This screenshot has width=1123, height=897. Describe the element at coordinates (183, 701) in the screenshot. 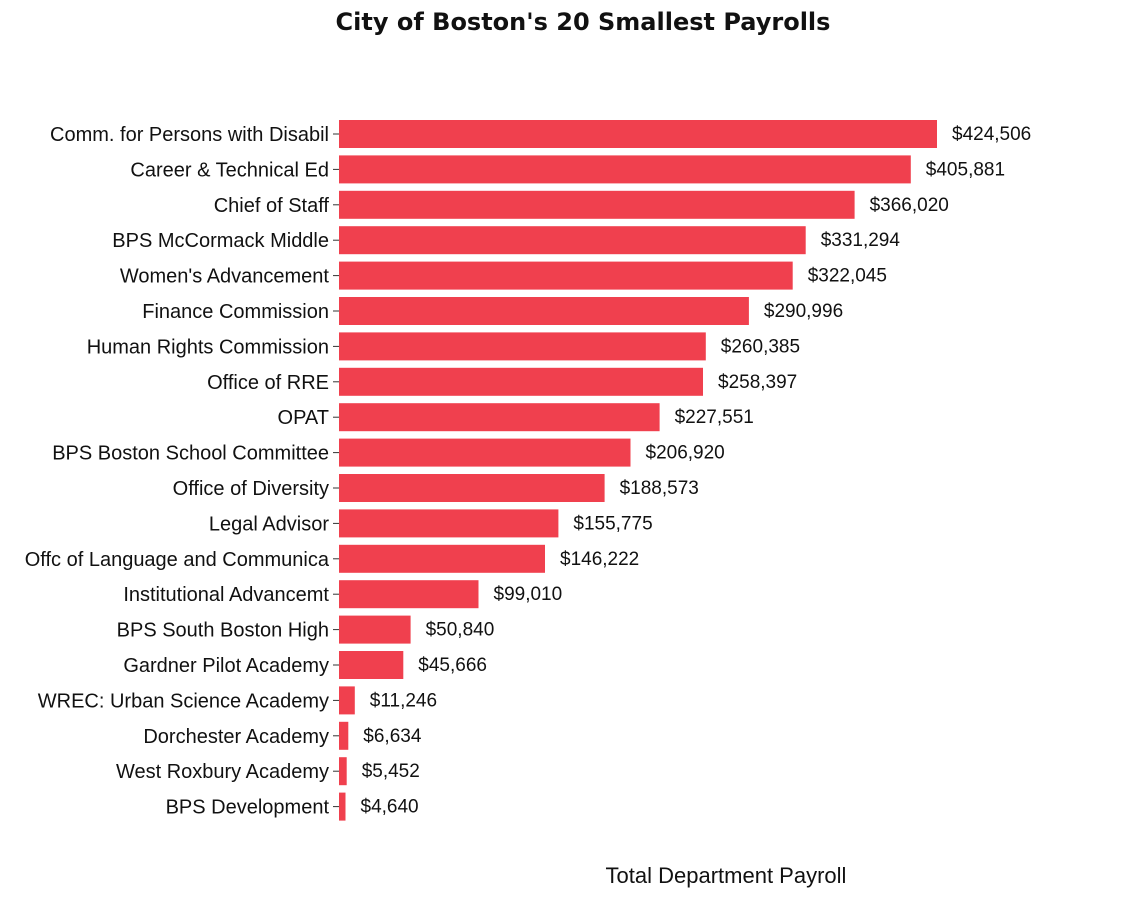

I see `category-label: WREC: Urban Science Academy` at that location.